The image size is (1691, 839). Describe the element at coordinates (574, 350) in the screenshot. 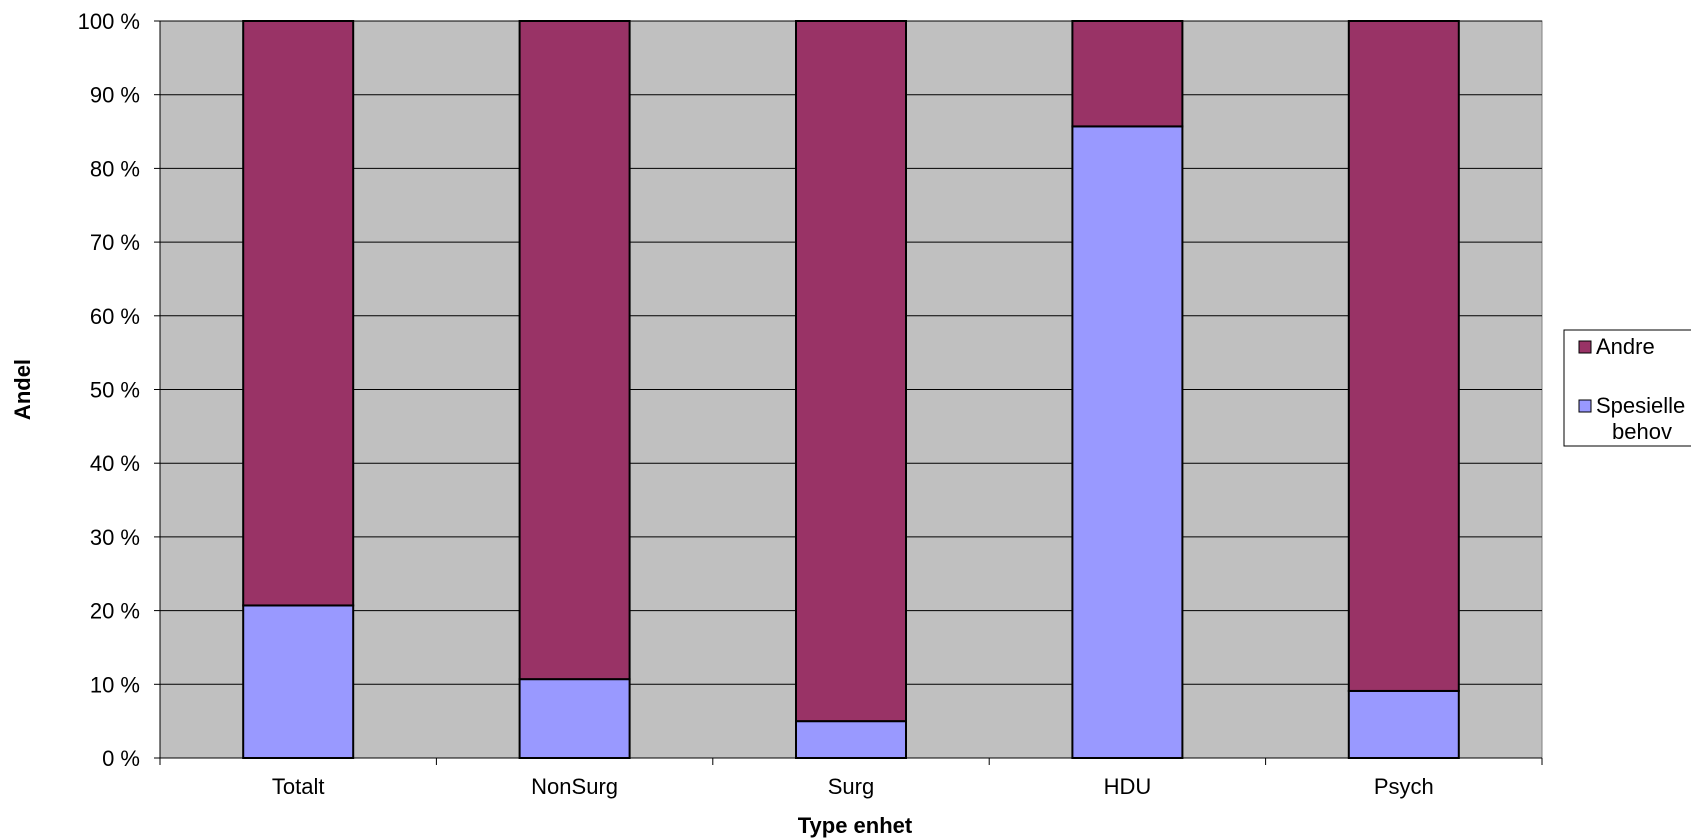

I see `bar-andre-nonsurg` at that location.